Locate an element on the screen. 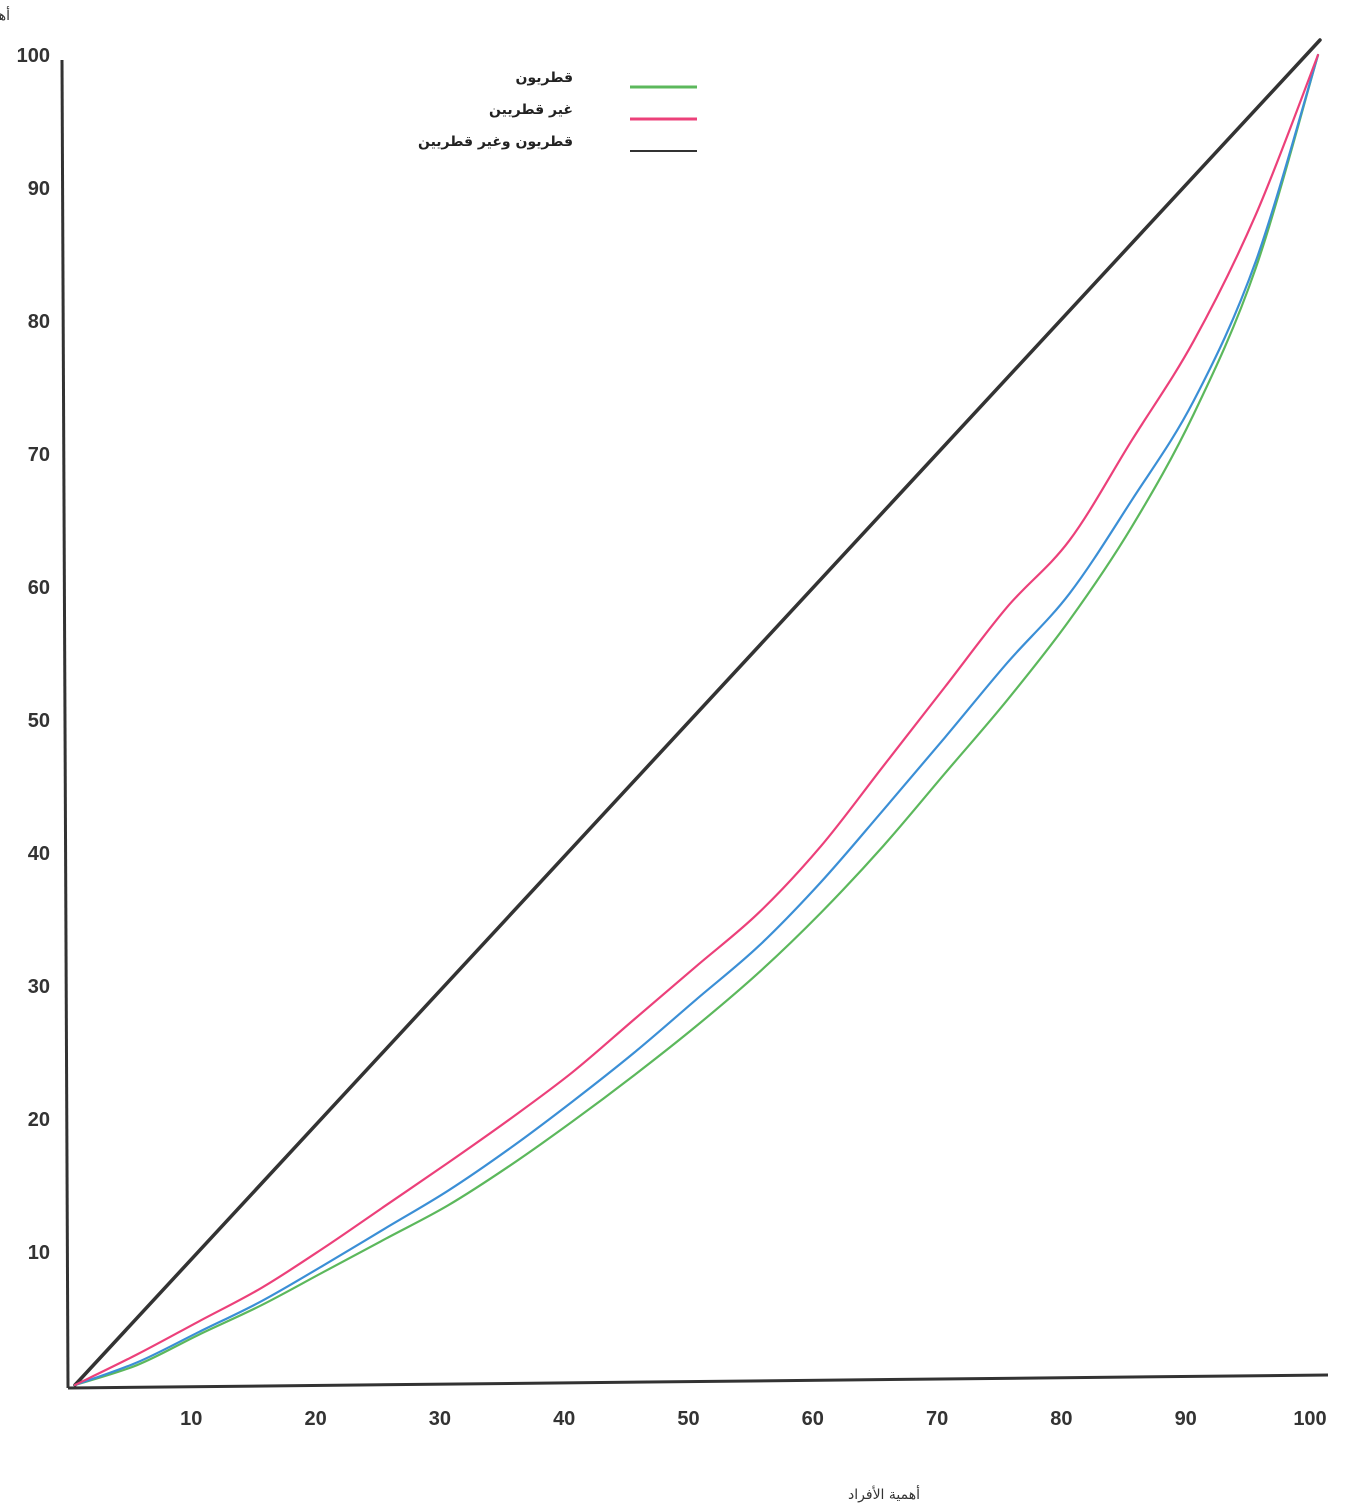  y-tick-label: 50 is located at coordinates (39, 721).